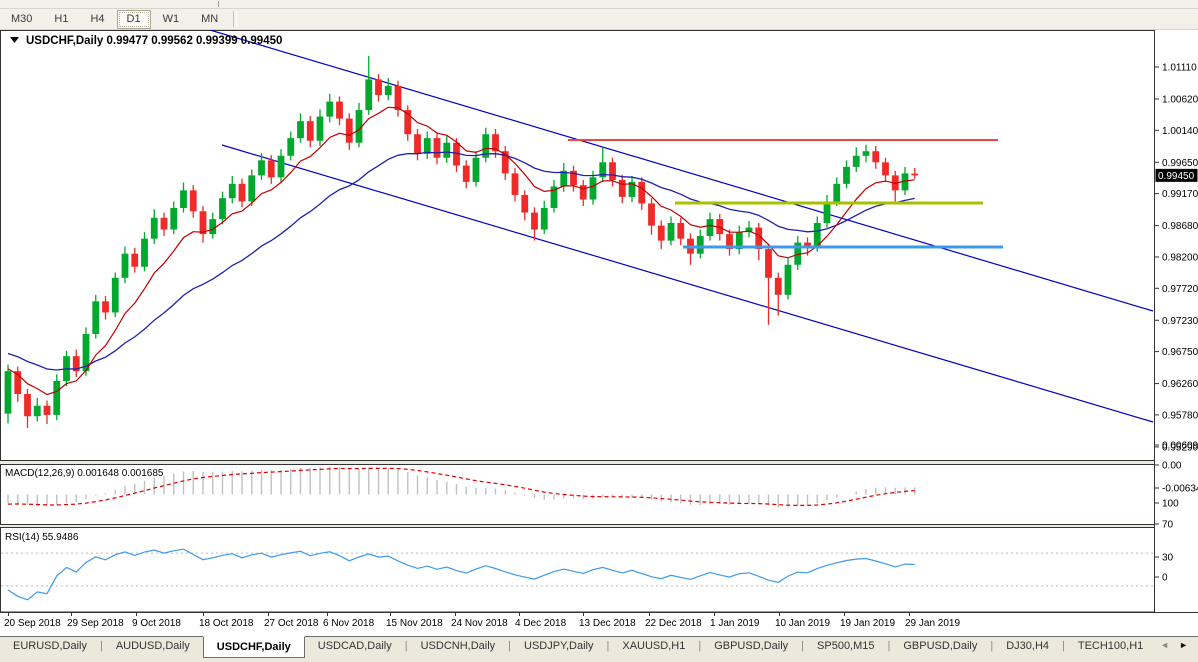 The height and width of the screenshot is (662, 1198). What do you see at coordinates (22, 18) in the screenshot?
I see `timeframe-button-m30: M30` at bounding box center [22, 18].